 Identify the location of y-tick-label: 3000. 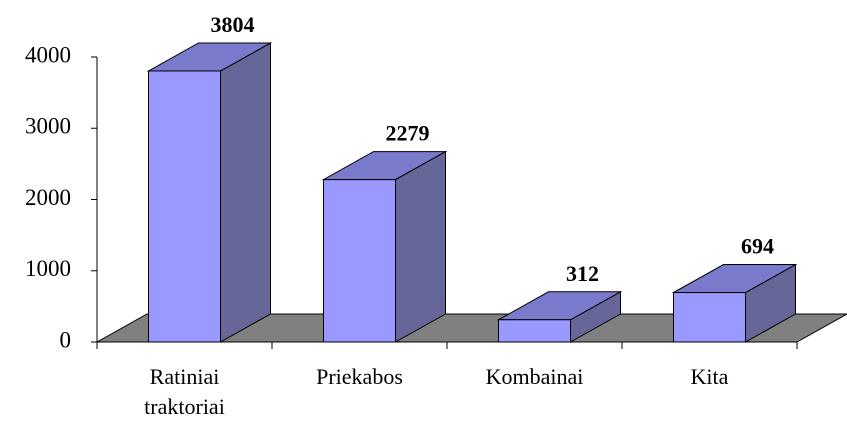
(48, 126).